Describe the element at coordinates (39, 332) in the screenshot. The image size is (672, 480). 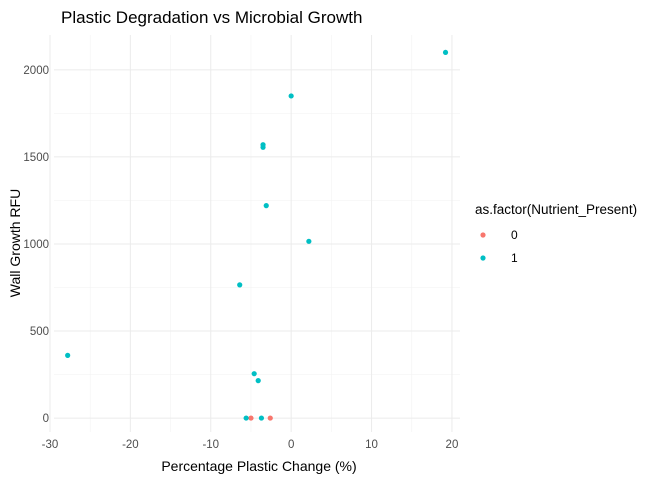
I see `y-tick-label: 500` at that location.